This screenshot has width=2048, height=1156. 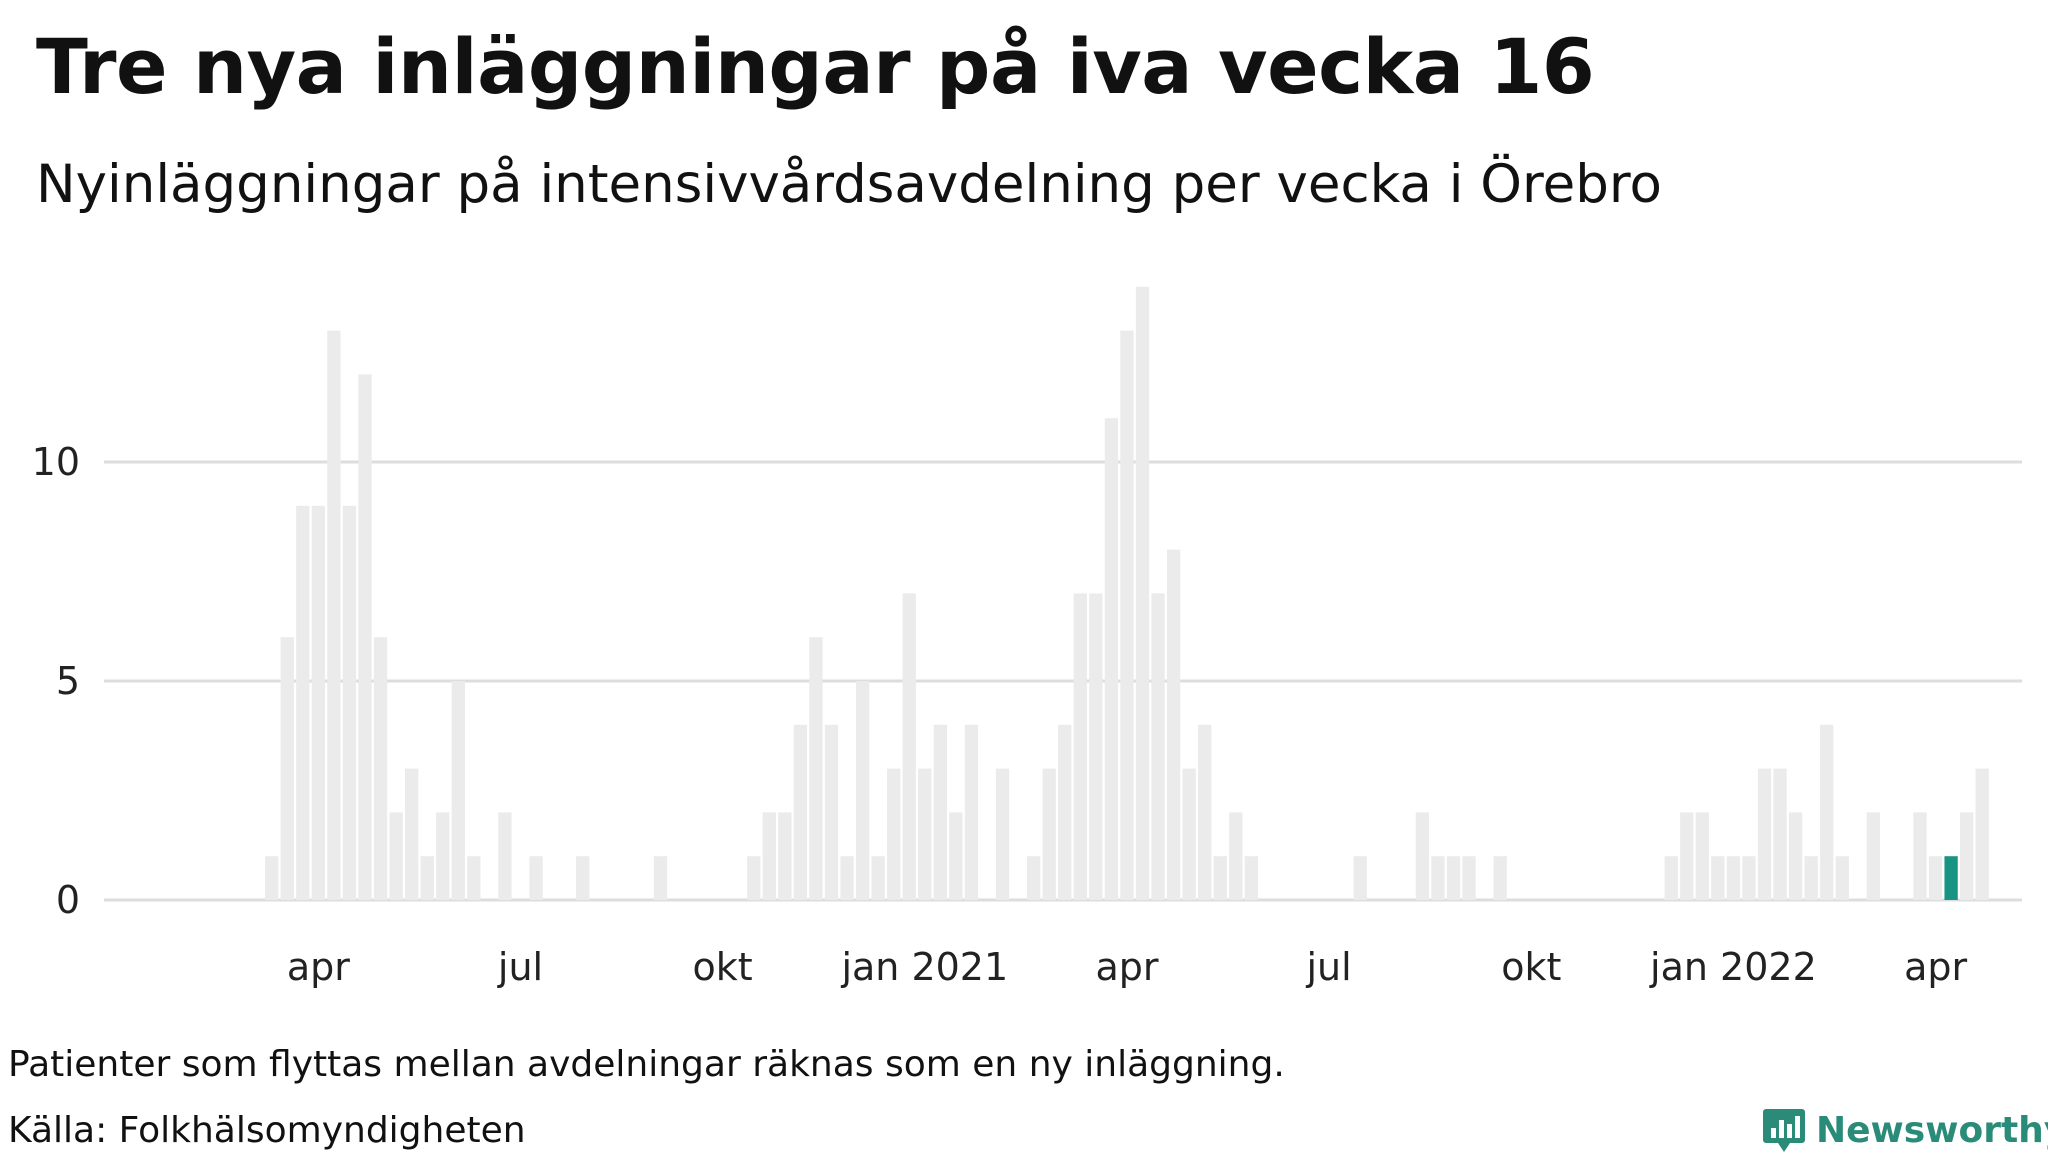 I want to click on x-tick-label: jan 2021, so click(x=924, y=967).